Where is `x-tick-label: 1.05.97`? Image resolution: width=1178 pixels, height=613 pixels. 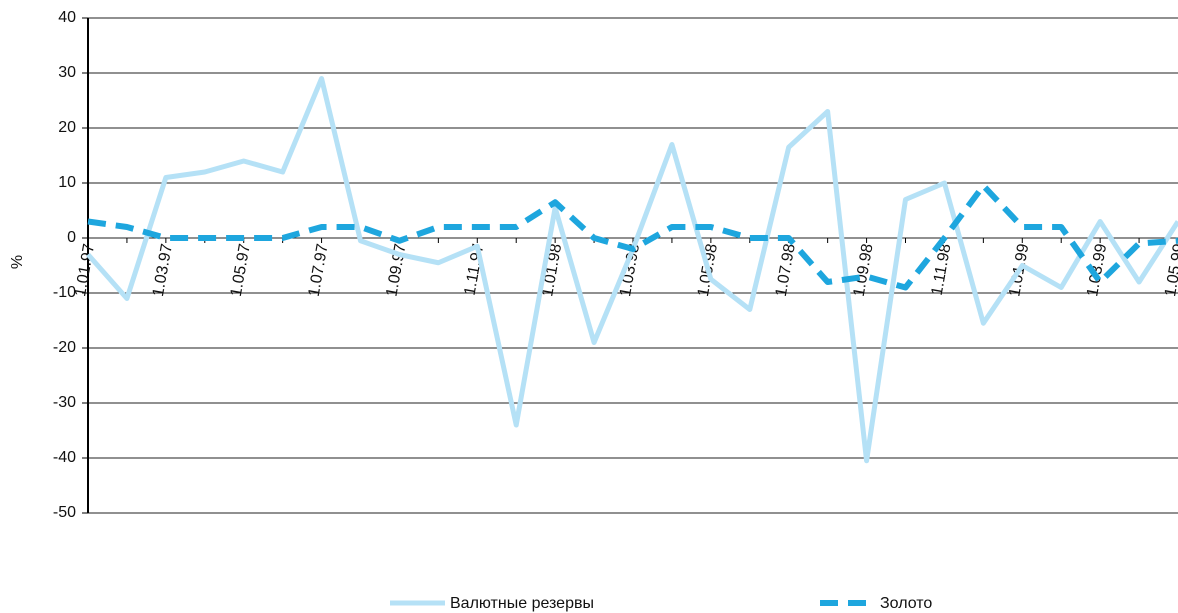 x-tick-label: 1.05.97 is located at coordinates (241, 270).